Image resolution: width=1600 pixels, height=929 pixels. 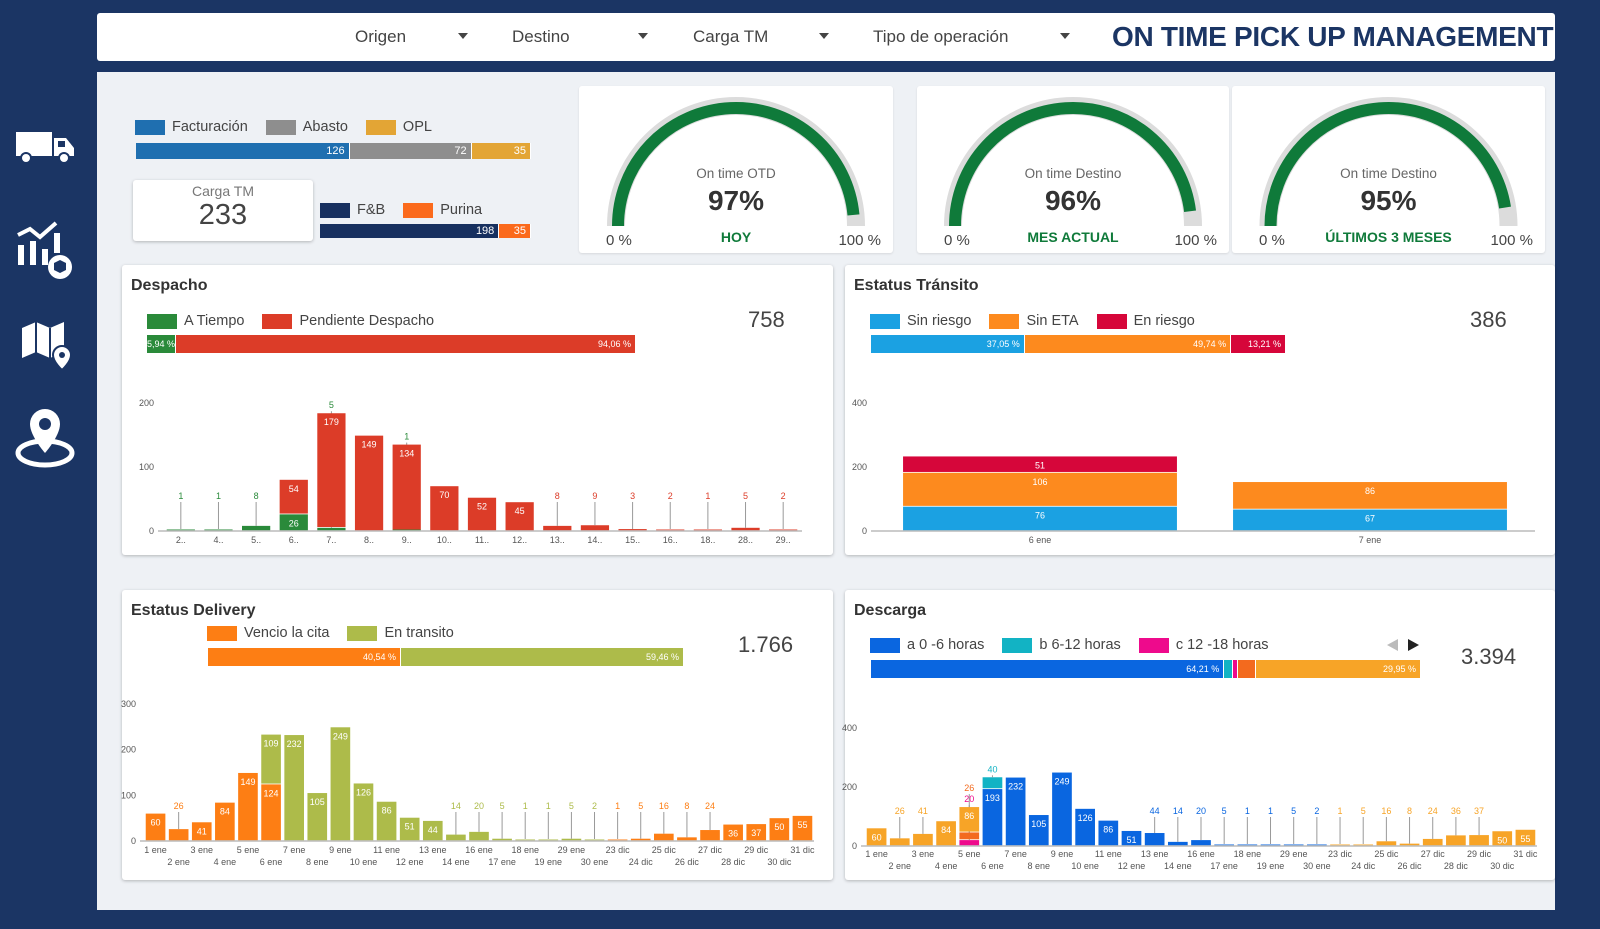 I want to click on location-pin-icon, so click(x=45, y=438).